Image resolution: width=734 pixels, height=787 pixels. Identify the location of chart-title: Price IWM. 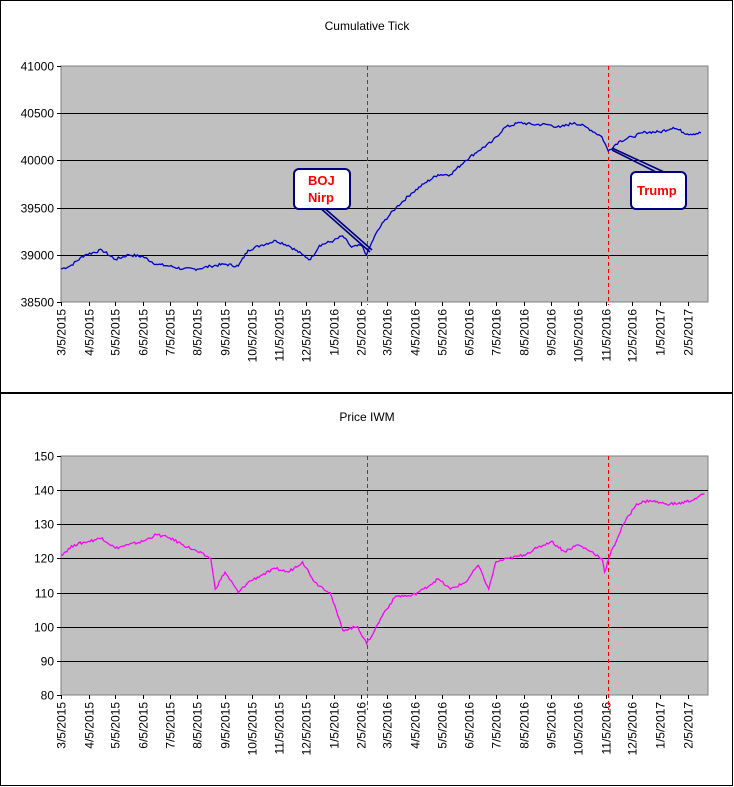
(366, 417).